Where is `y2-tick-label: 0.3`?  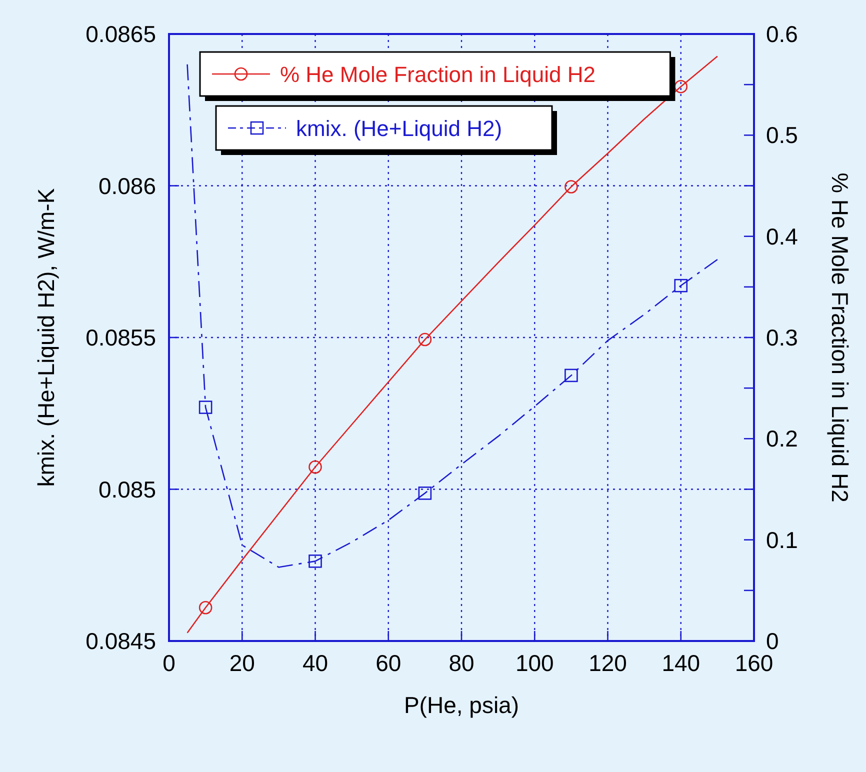
y2-tick-label: 0.3 is located at coordinates (782, 337).